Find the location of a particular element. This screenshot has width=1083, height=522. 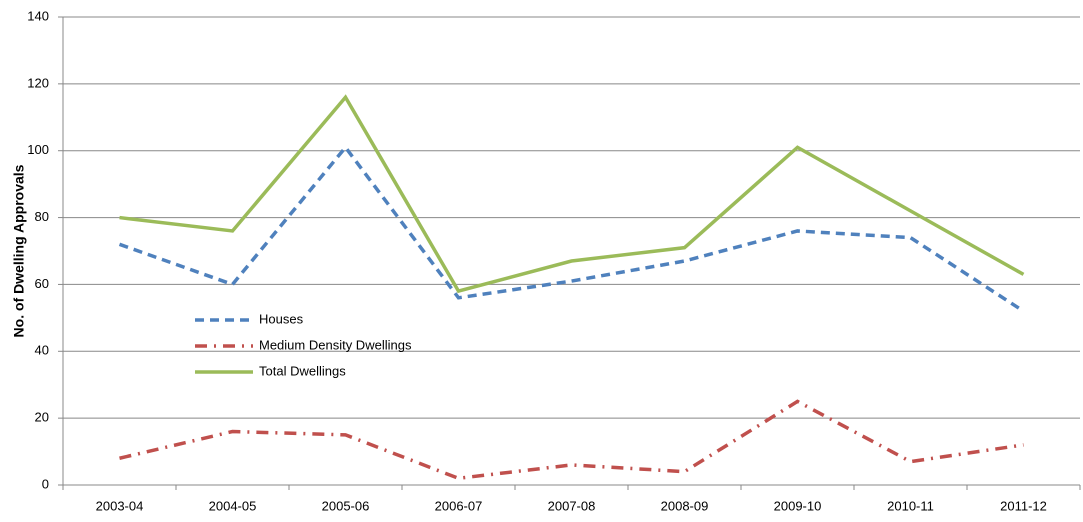

series-line is located at coordinates (571, 440).